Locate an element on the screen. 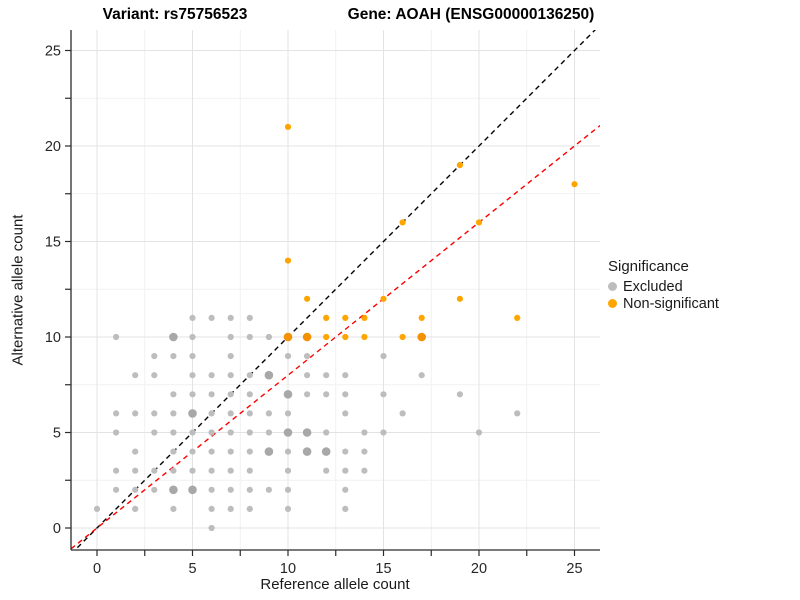 The height and width of the screenshot is (600, 800). x-tick-label: 0 is located at coordinates (97, 569).